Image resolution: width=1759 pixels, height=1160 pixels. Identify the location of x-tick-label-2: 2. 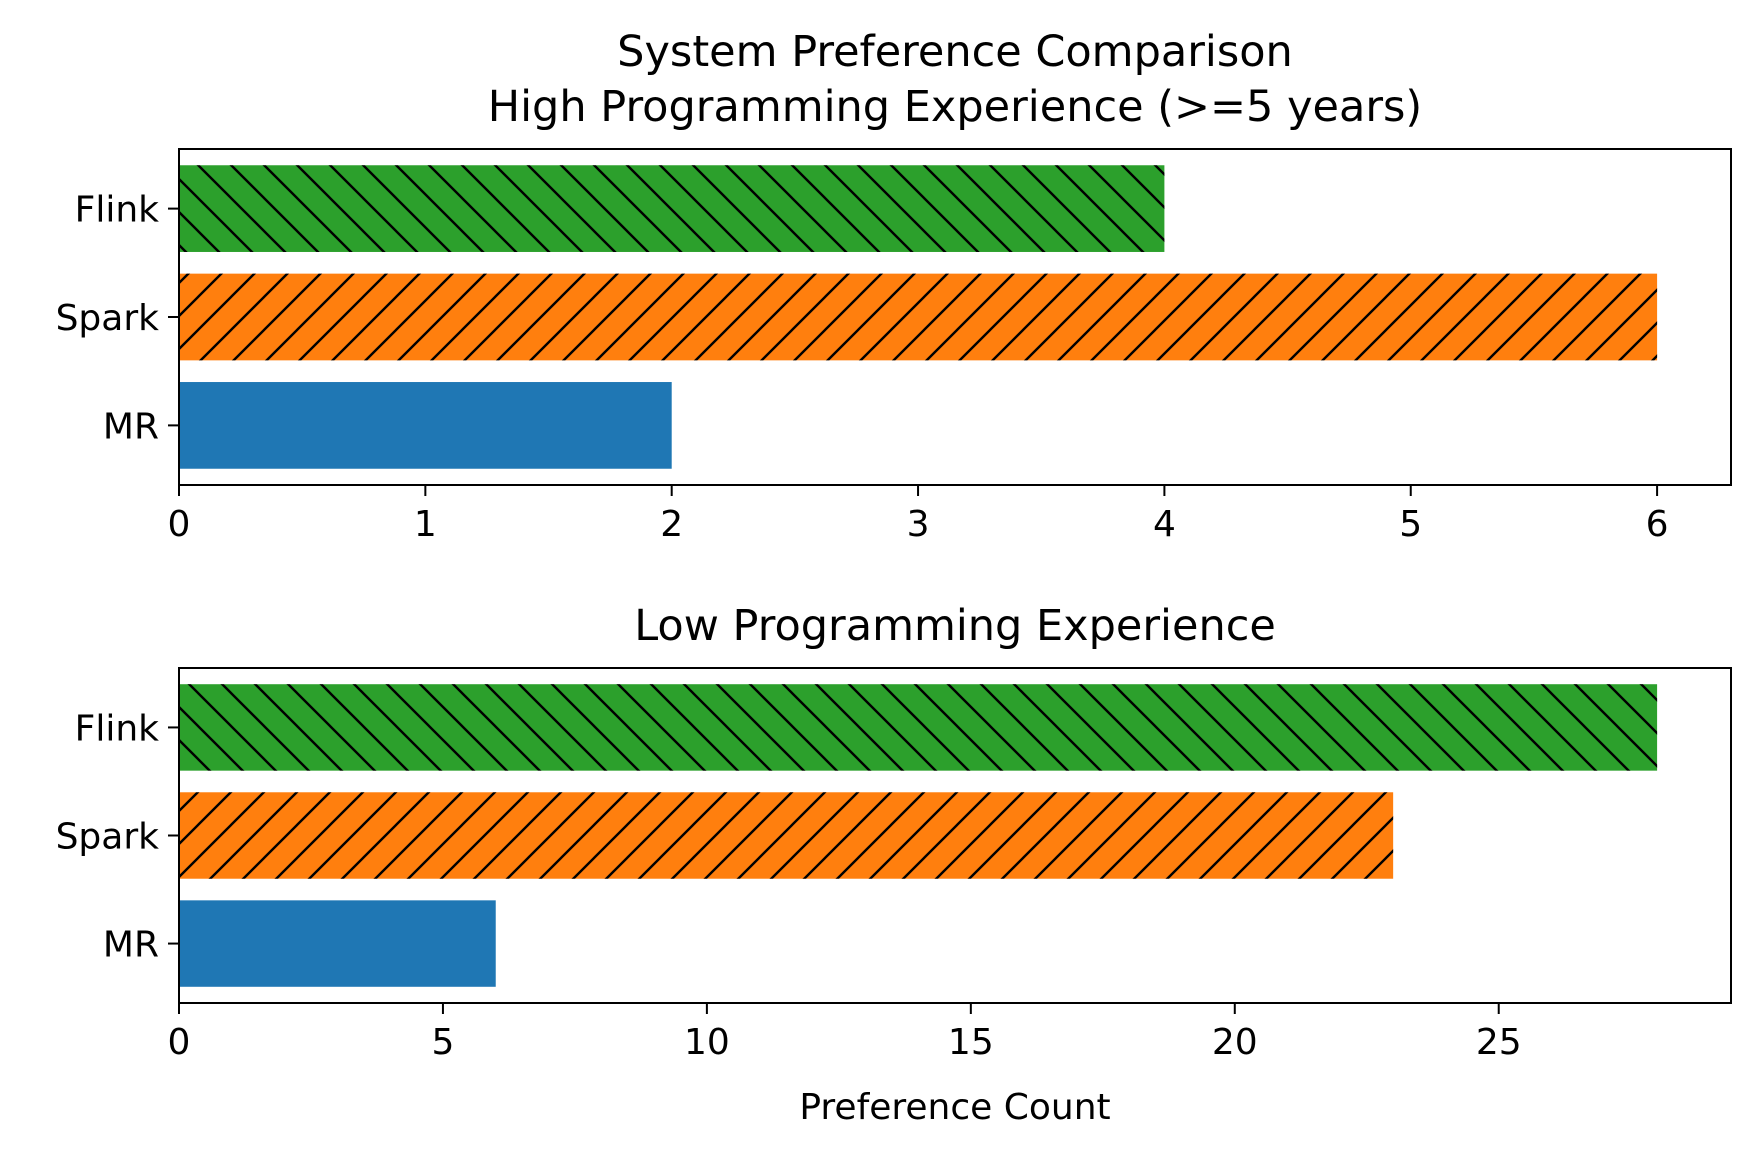
(671, 524).